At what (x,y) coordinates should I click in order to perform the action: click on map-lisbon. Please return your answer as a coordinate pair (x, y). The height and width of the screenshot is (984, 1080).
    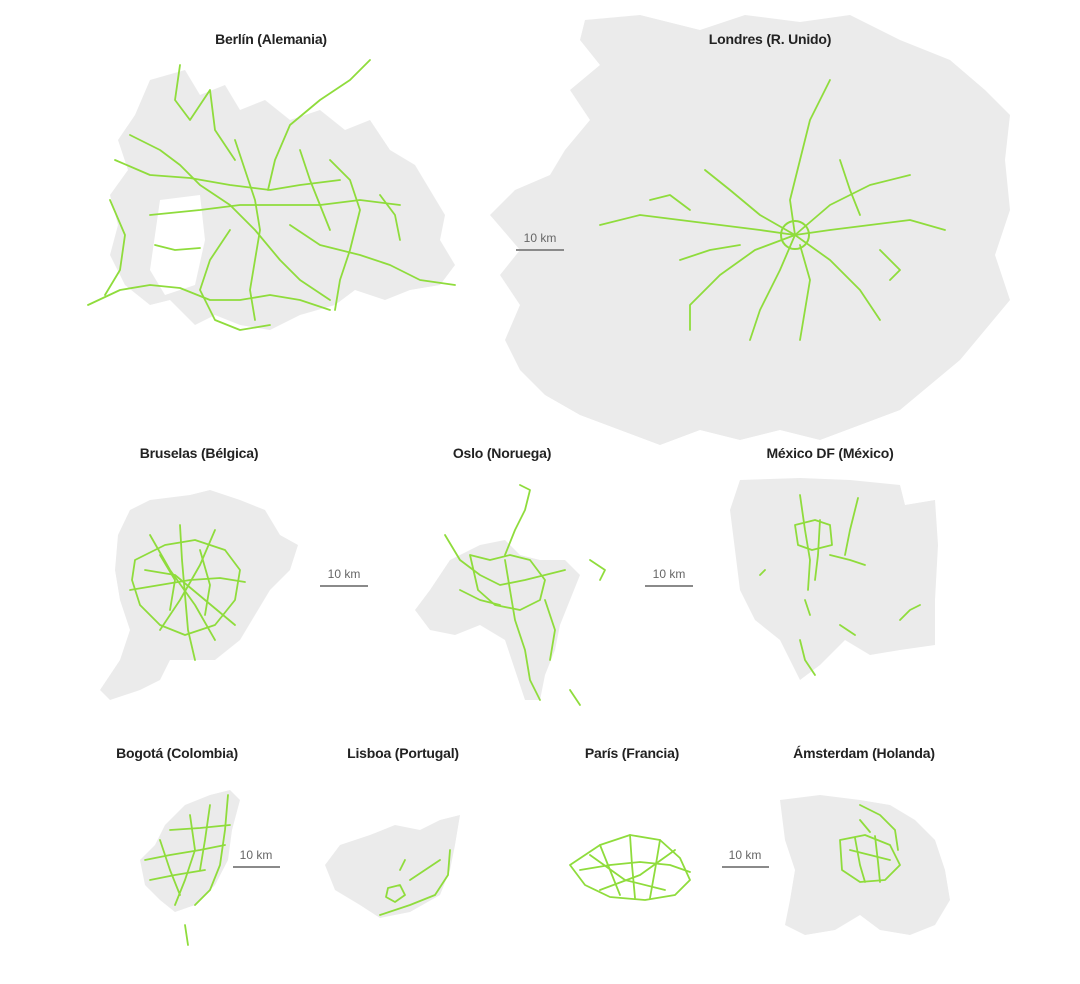
    Looking at the image, I should click on (392, 866).